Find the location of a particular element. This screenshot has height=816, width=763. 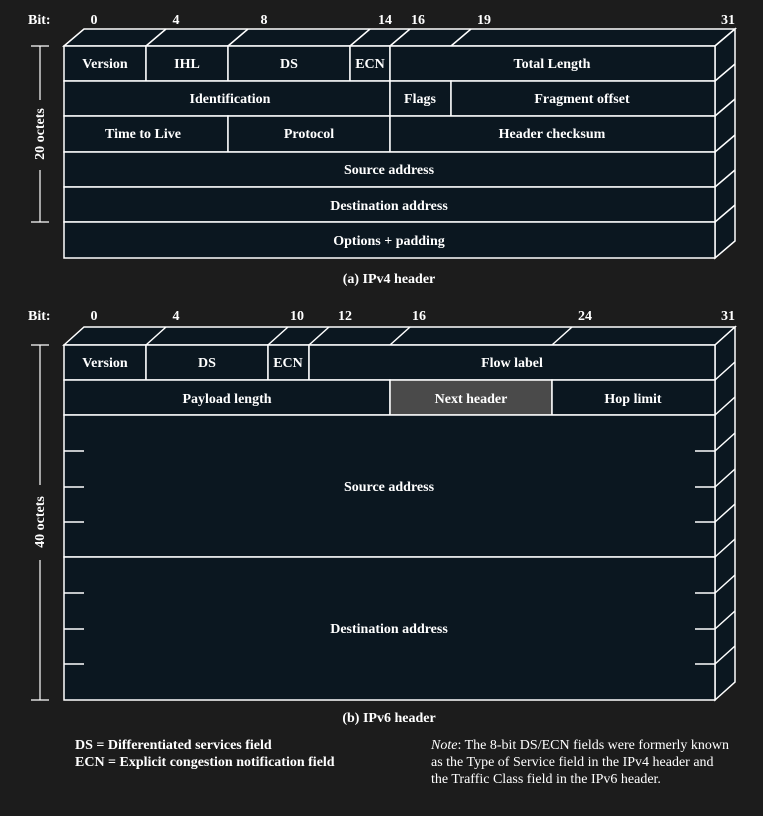

ipv4-bit-19: 19 is located at coordinates (484, 20).